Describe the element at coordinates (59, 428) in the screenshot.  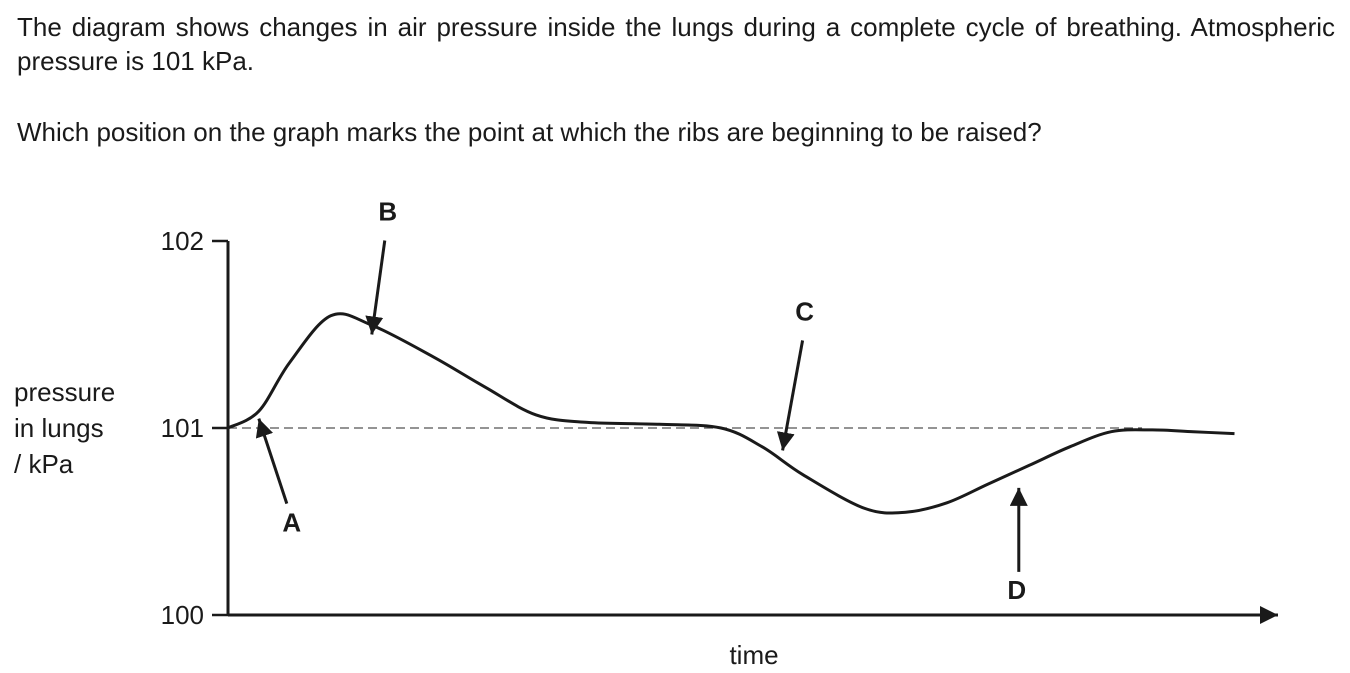
I see `y-axis-label-line-2: in lungs` at that location.